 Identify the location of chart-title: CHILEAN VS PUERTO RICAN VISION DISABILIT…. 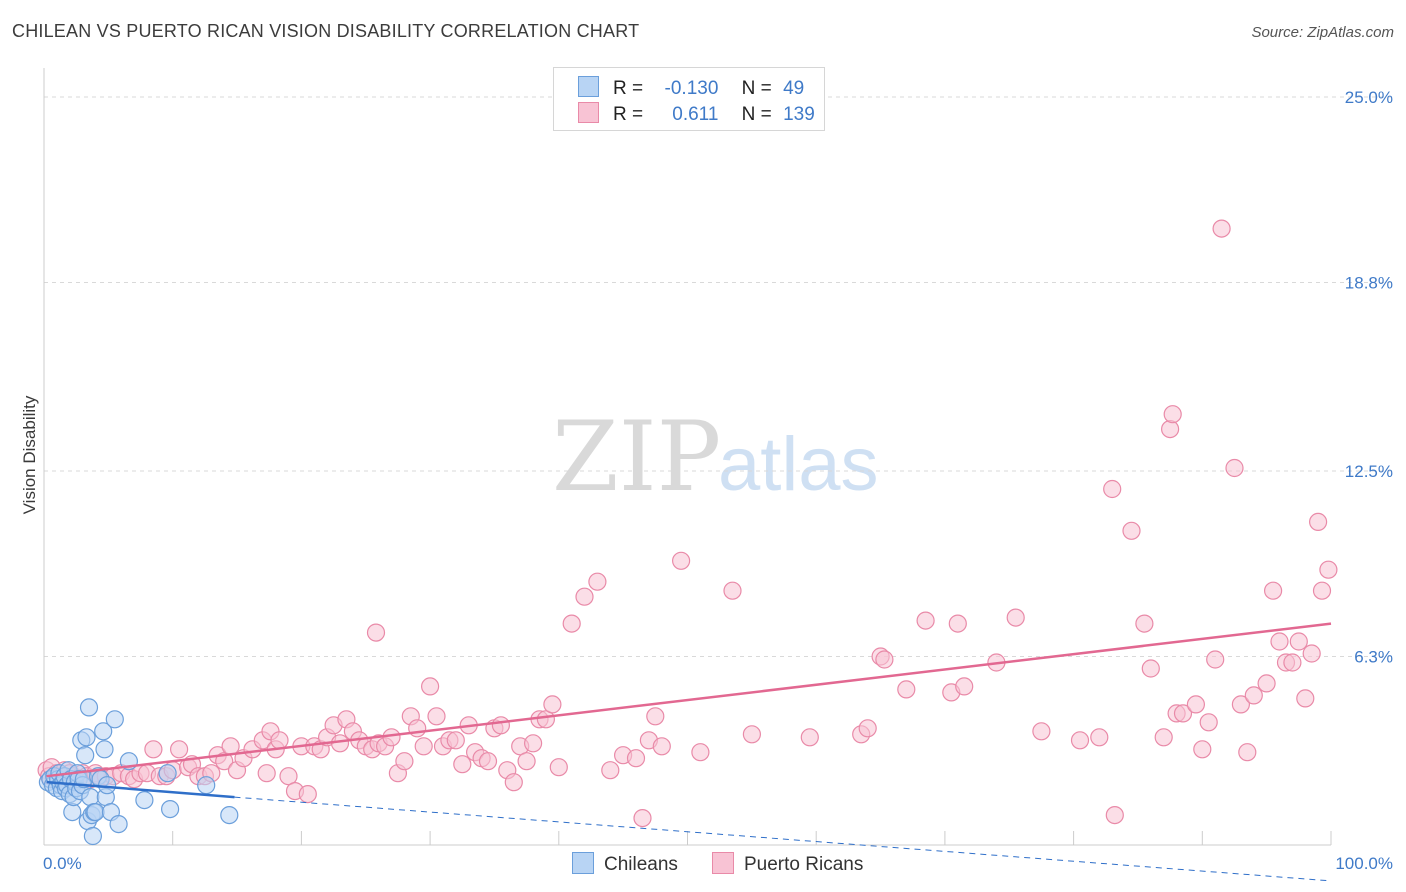
(326, 31).